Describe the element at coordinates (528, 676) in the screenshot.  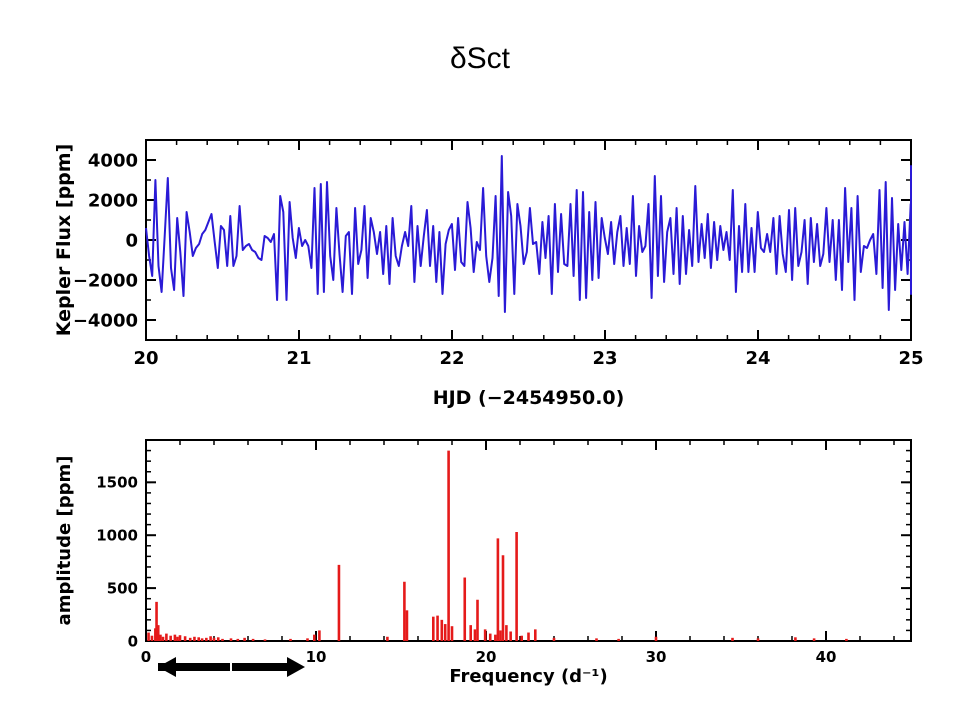
I see `x-axis-label: Frequency (d⁻¹)` at that location.